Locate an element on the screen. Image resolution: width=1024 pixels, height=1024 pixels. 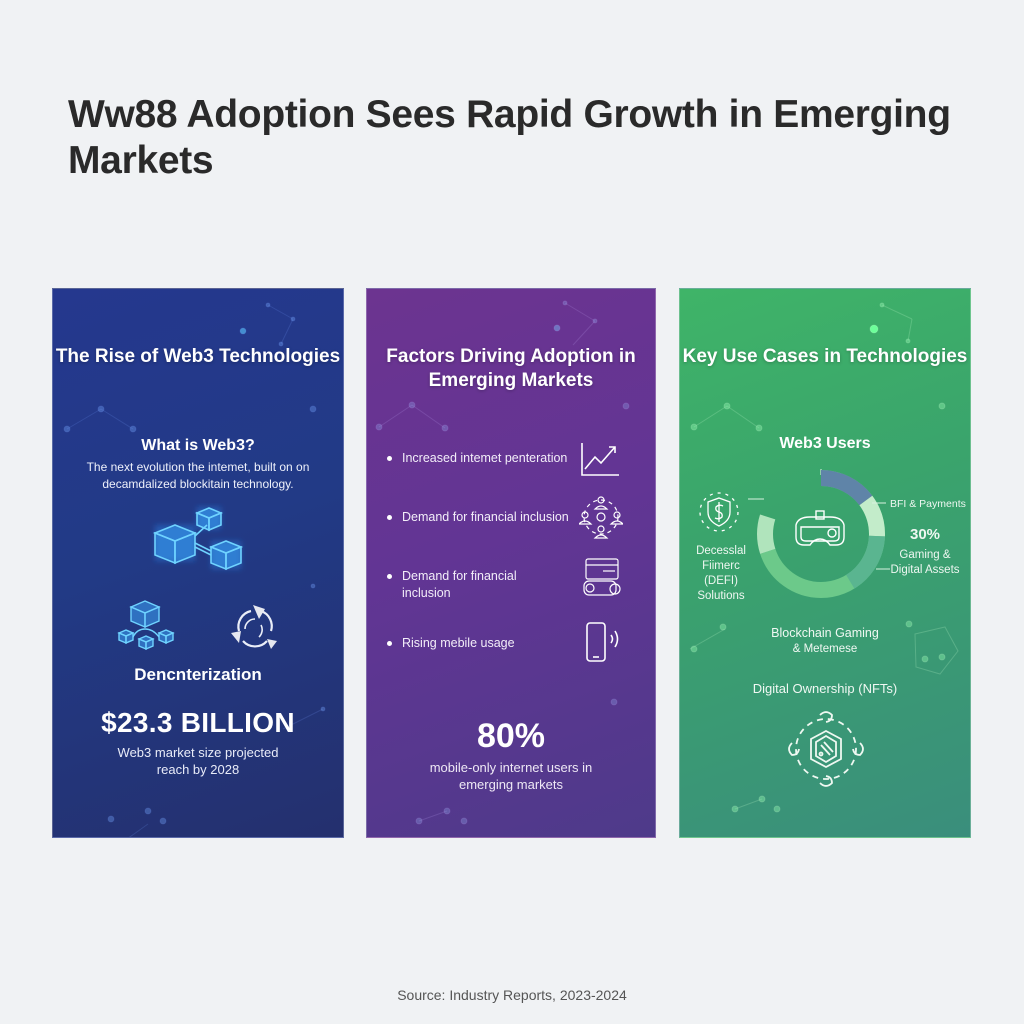
market-size-description: Web3 market size projected reach by 2028 is located at coordinates (198, 761).